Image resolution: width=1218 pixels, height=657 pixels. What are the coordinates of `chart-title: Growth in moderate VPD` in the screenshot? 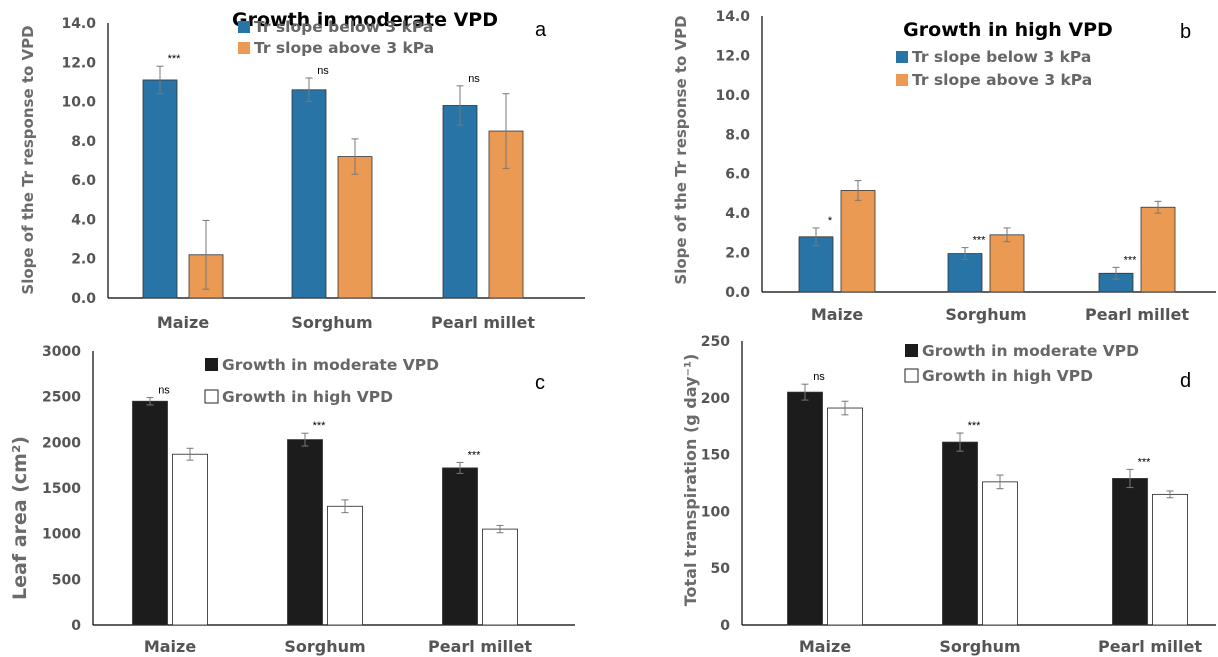 It's located at (365, 20).